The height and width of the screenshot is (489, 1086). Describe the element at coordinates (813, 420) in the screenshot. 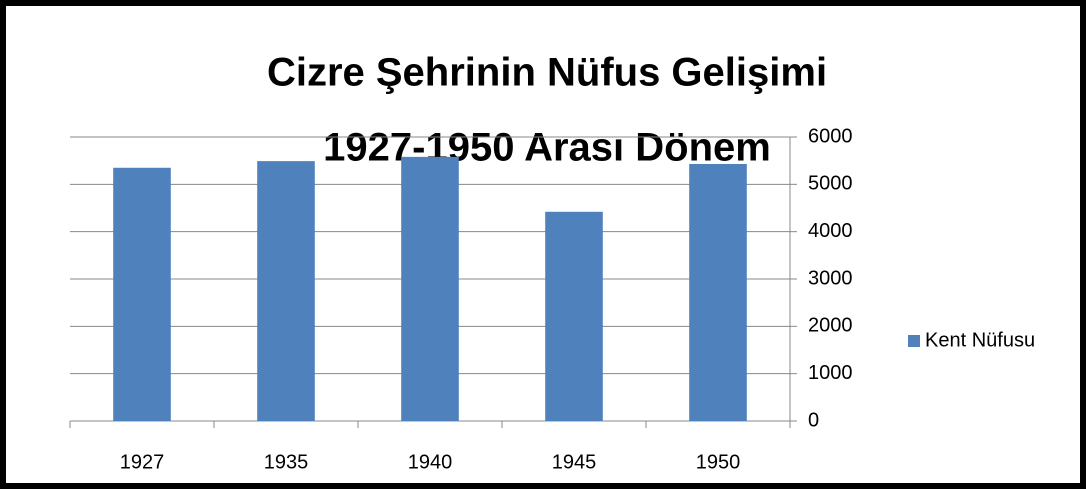

I see `y-tick-label: 0` at that location.